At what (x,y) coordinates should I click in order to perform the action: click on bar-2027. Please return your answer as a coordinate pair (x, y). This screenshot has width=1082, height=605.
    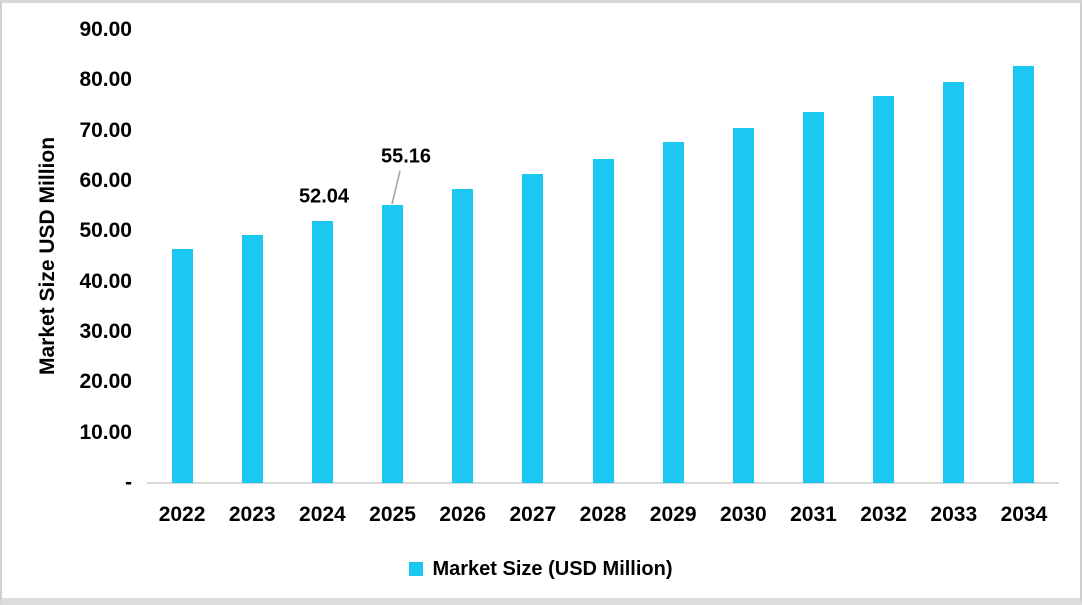
    Looking at the image, I should click on (533, 328).